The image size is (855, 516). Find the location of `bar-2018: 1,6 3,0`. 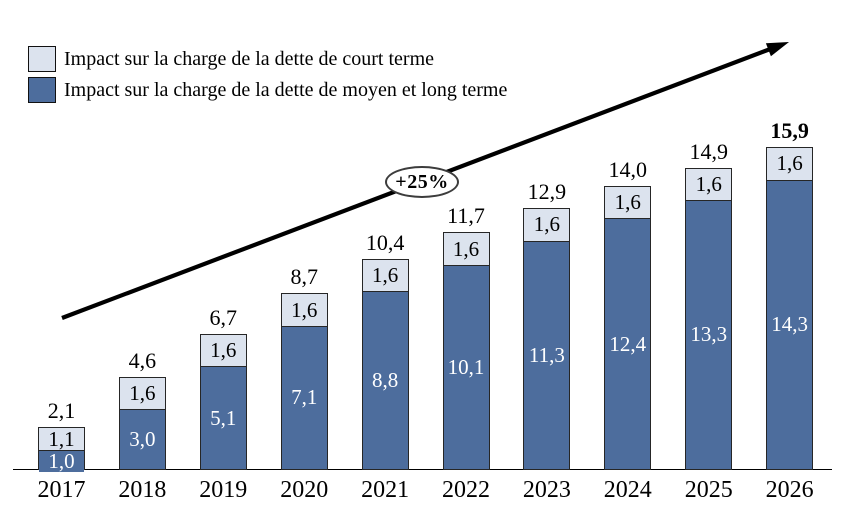

bar-2018: 1,6 3,0 is located at coordinates (142, 423).